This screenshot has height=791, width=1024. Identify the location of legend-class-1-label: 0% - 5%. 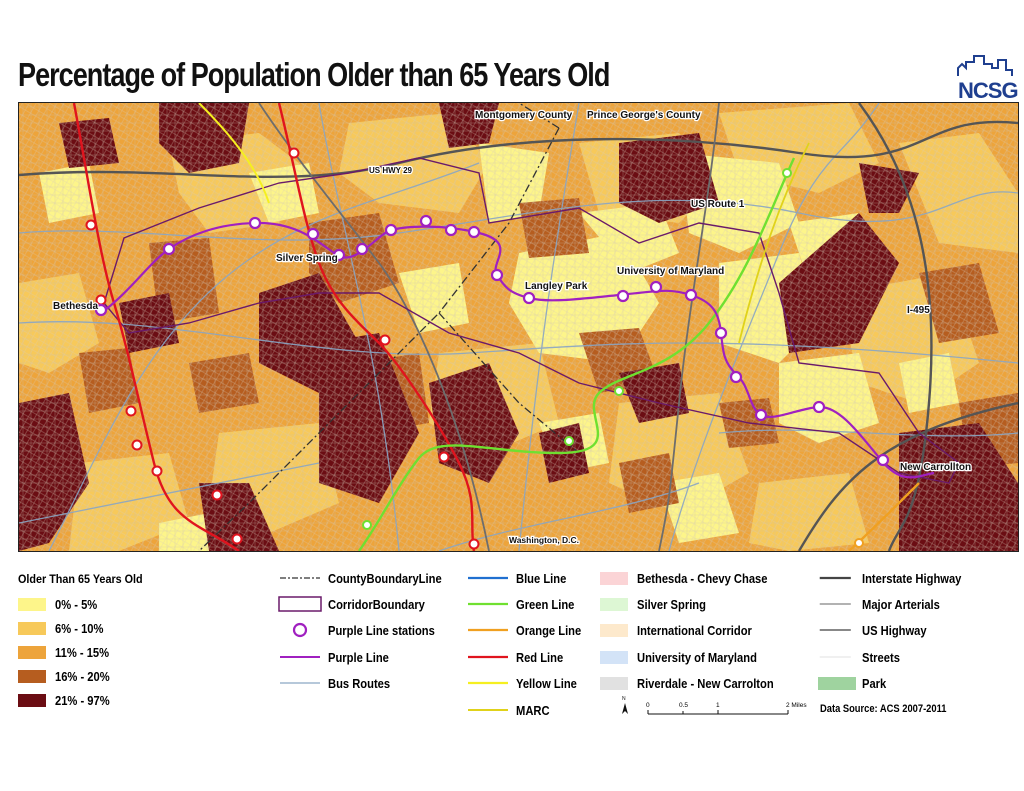
(76, 604).